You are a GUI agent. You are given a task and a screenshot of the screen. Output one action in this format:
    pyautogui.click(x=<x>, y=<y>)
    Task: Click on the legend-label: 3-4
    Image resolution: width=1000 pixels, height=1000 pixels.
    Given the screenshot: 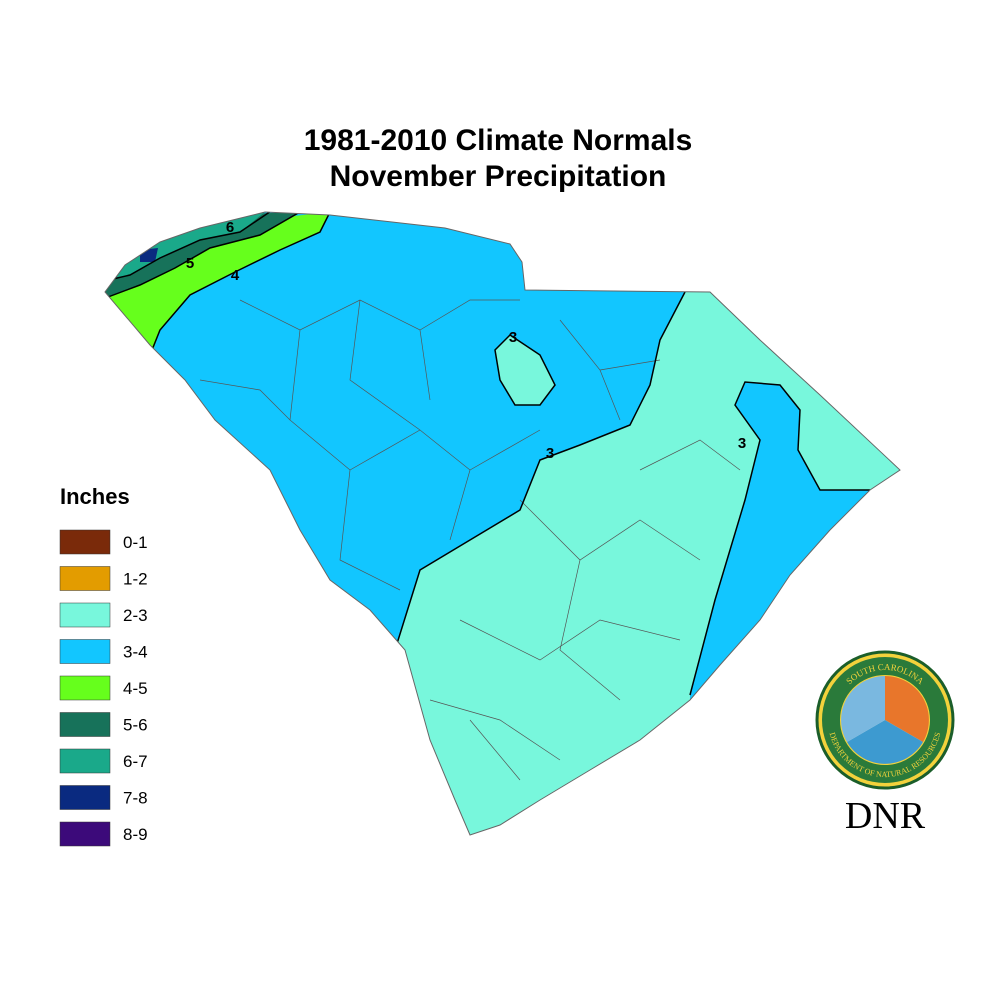 What is the action you would take?
    pyautogui.click(x=135, y=652)
    